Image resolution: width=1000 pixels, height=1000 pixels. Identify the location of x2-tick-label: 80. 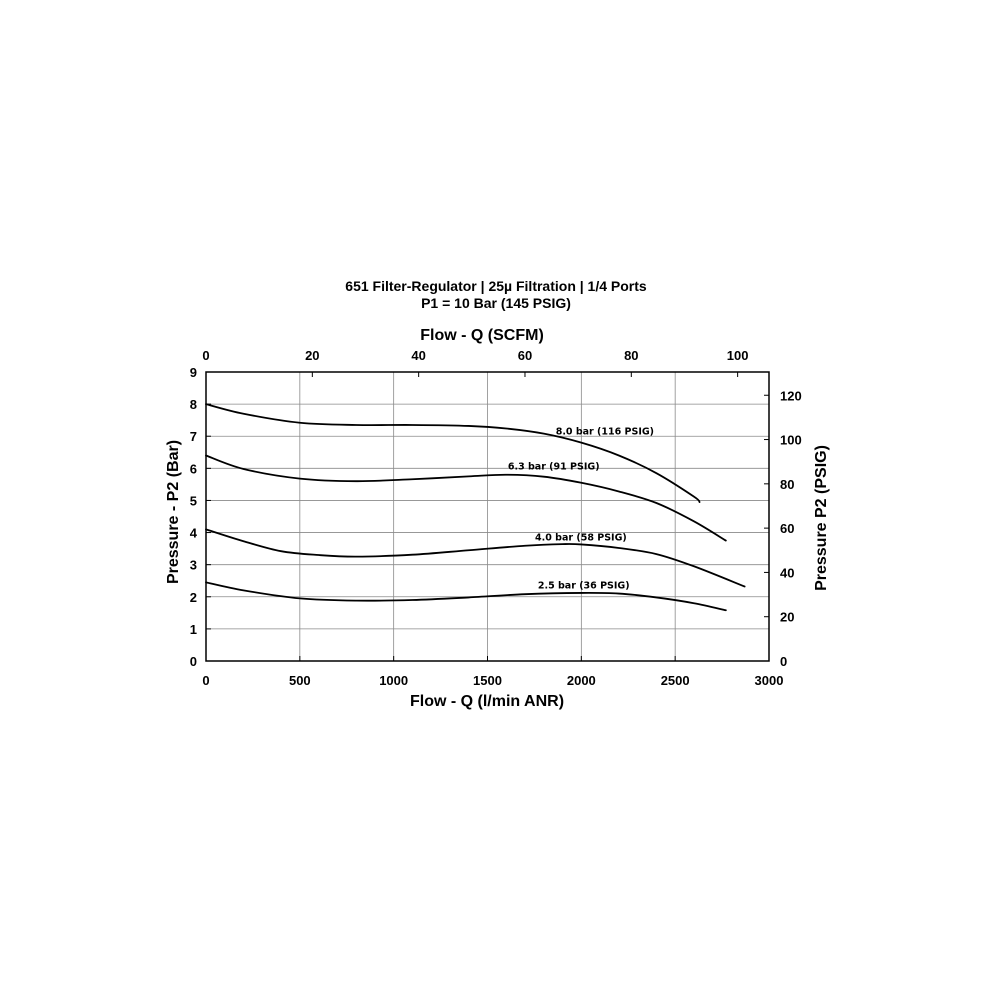
(631, 355).